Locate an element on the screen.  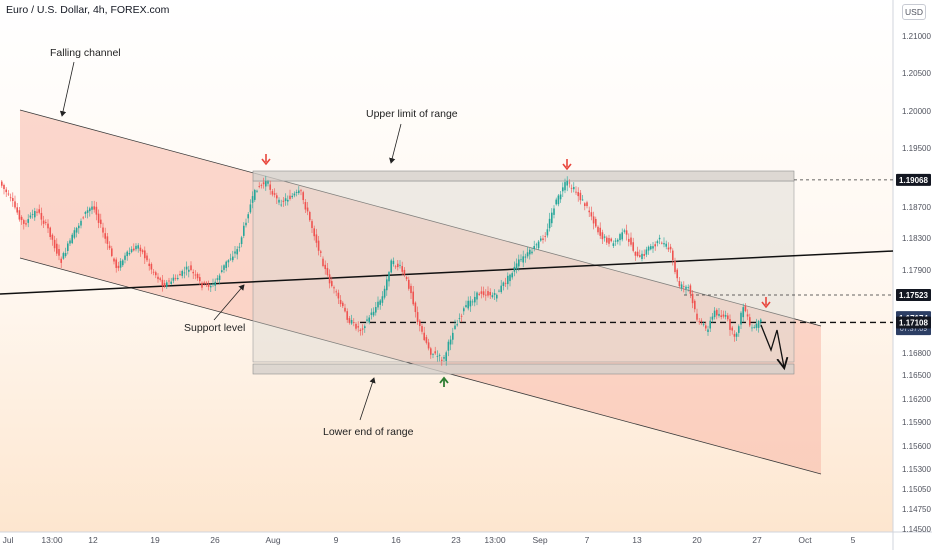
time-tick-label: 27 is located at coordinates (757, 540).